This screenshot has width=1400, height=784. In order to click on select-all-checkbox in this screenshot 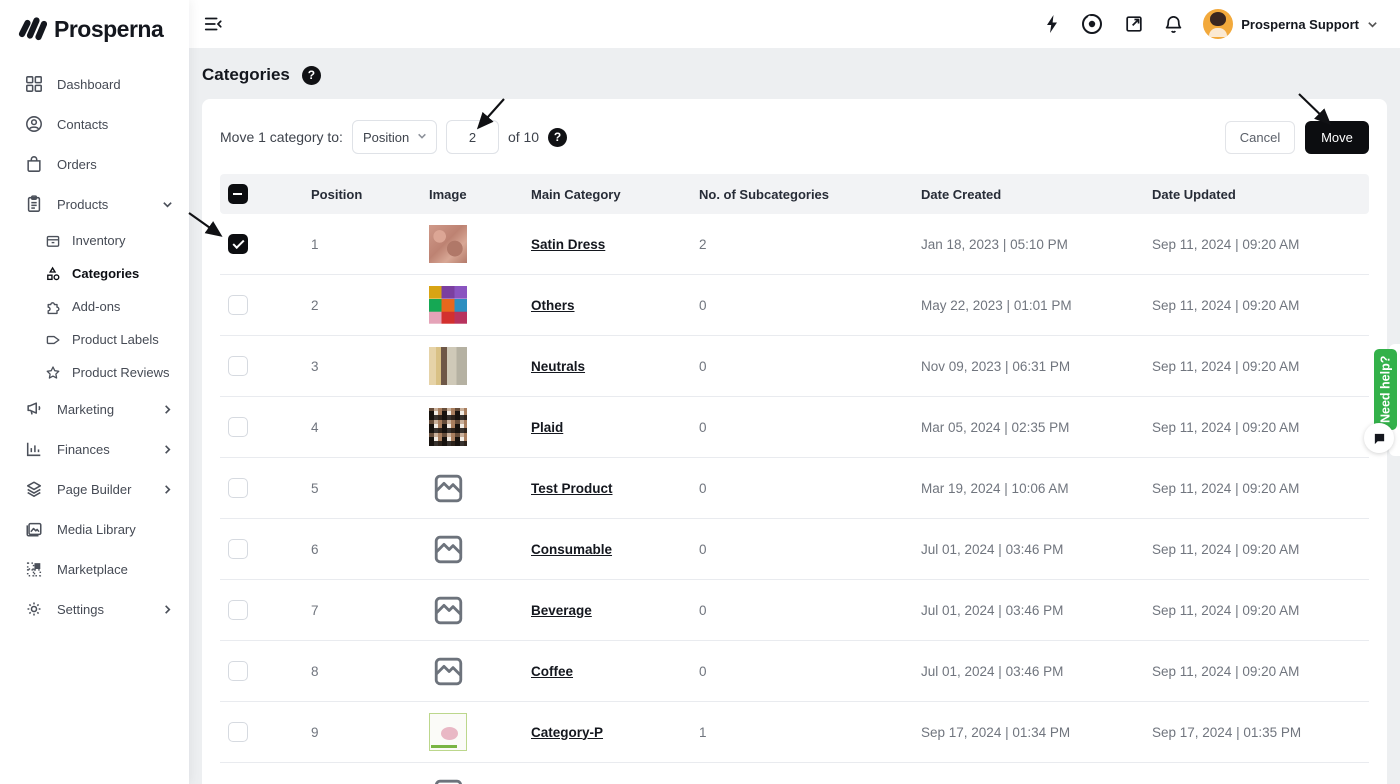, I will do `click(238, 194)`.